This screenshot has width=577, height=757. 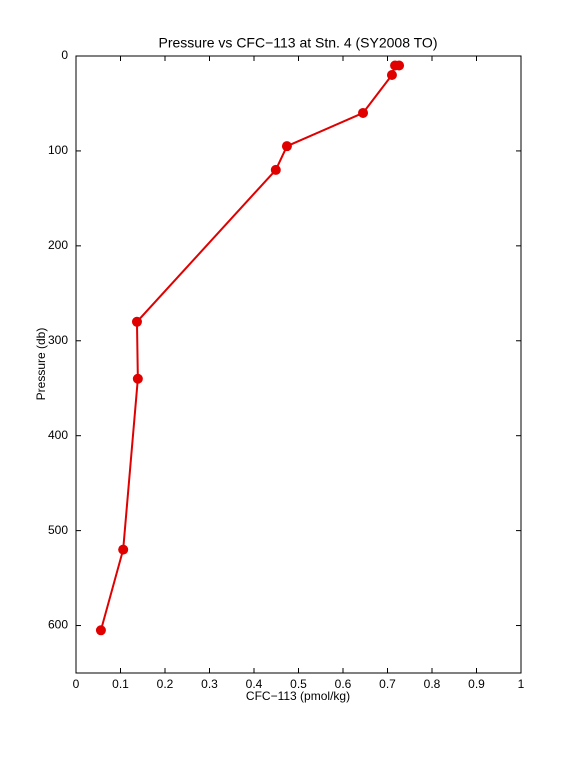 I want to click on y-tick-label: 300, so click(x=58, y=340).